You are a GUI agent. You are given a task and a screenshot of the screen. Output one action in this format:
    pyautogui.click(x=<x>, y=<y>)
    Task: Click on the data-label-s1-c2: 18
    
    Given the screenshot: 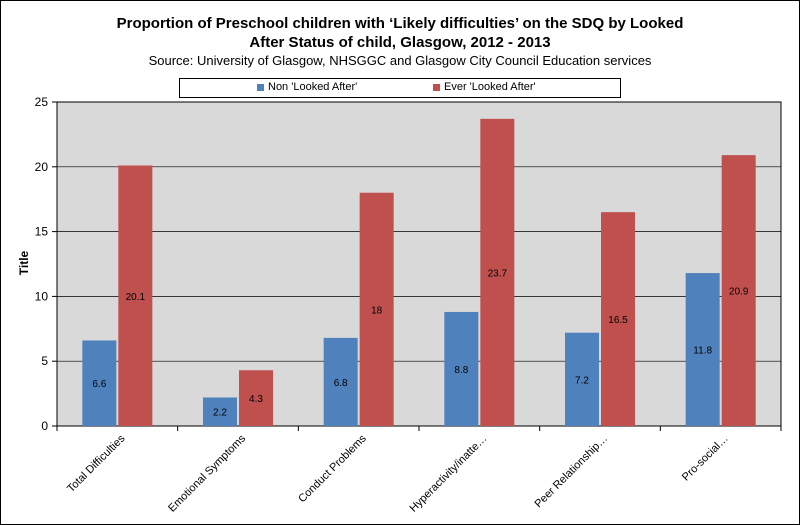 What is the action you would take?
    pyautogui.click(x=377, y=310)
    